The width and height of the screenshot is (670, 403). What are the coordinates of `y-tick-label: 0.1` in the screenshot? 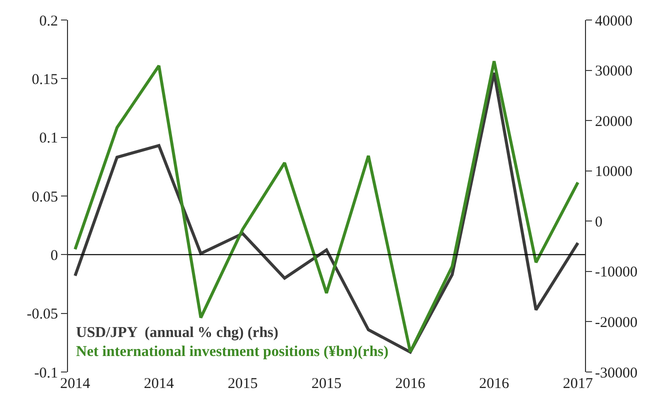 It's located at (48, 138).